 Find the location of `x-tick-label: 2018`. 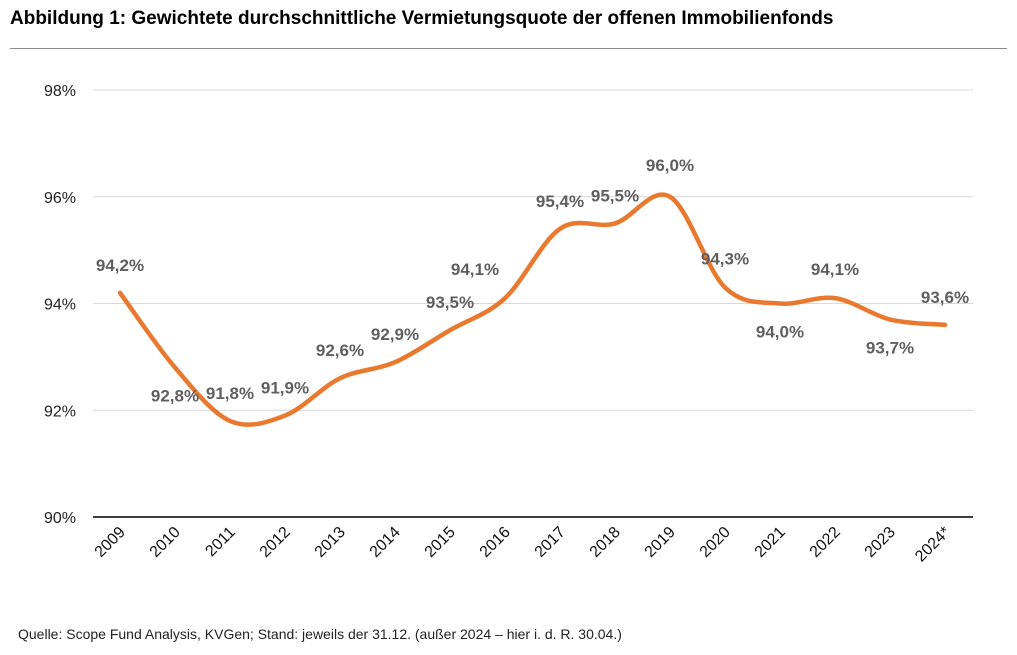

x-tick-label: 2018 is located at coordinates (605, 542).